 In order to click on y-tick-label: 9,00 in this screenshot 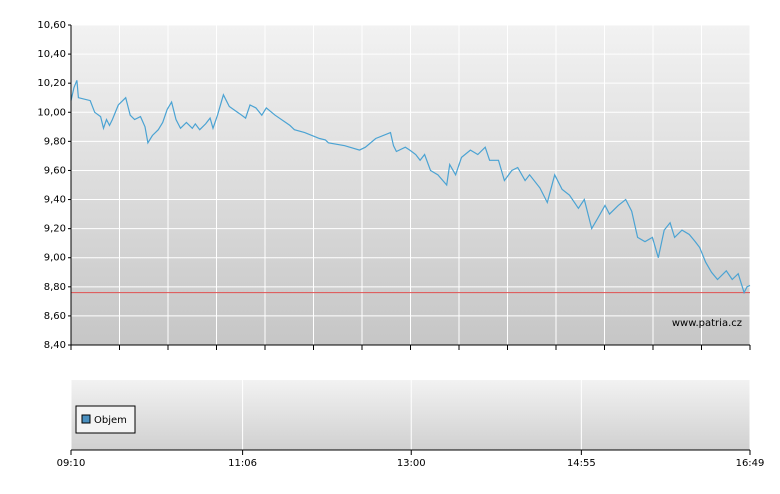, I will do `click(55, 258)`.